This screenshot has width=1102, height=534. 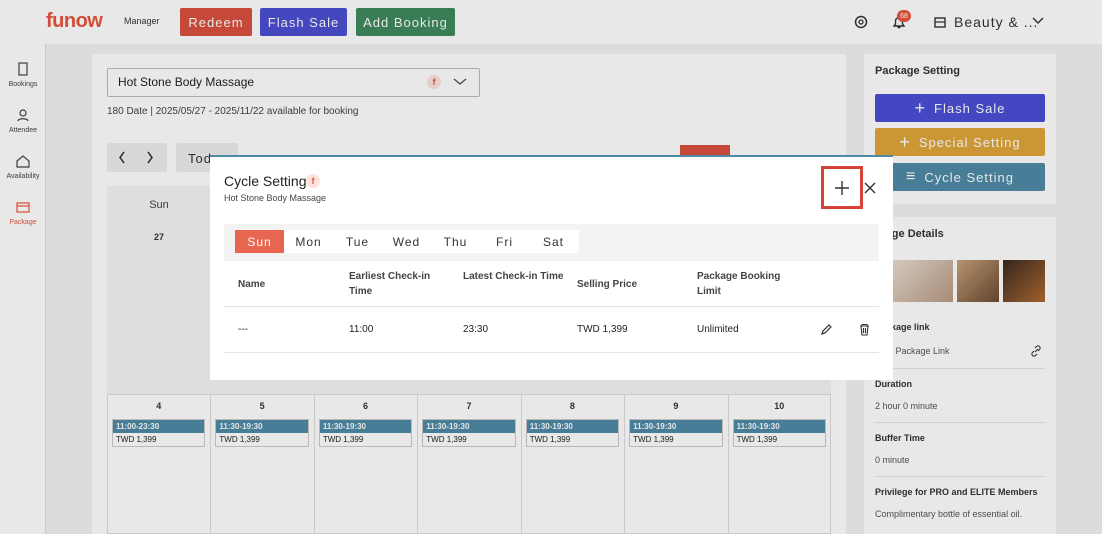 What do you see at coordinates (908, 351) in the screenshot?
I see `link-text: Funow Package Link` at bounding box center [908, 351].